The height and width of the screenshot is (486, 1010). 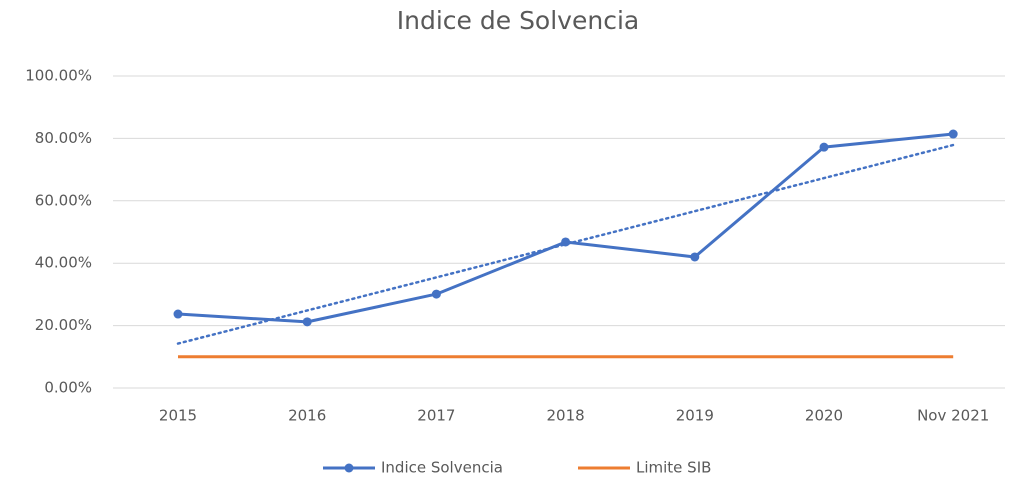 What do you see at coordinates (307, 416) in the screenshot?
I see `x-tick-label: 2016` at bounding box center [307, 416].